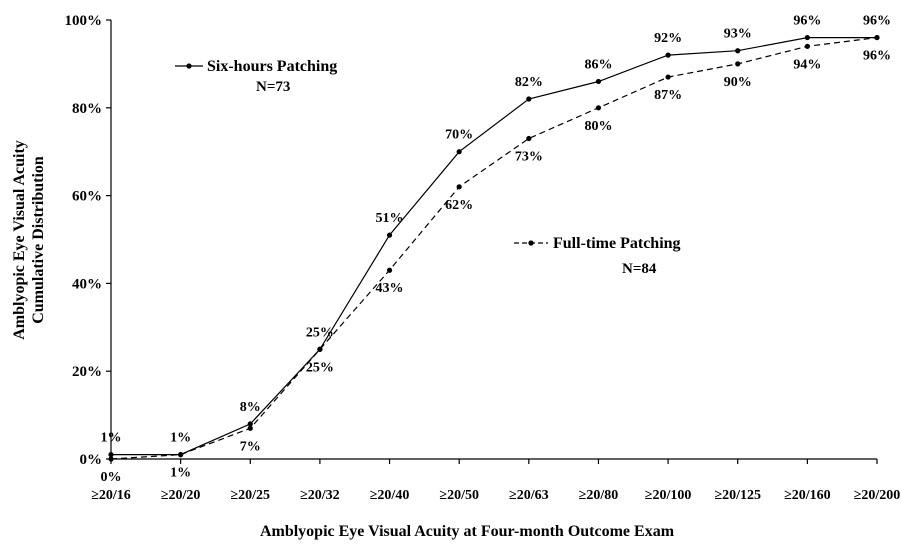 This screenshot has width=901, height=544. Describe the element at coordinates (459, 495) in the screenshot. I see `x-tick-label: ≥20/50` at that location.